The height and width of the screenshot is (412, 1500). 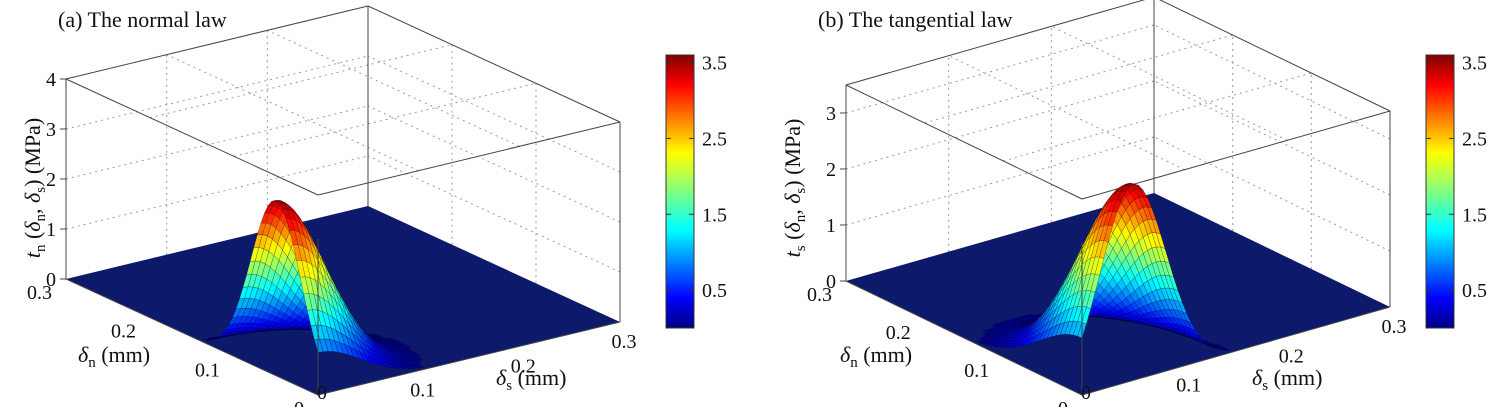 I want to click on panel-a-y-tick-label: 0.3, so click(x=39, y=293).